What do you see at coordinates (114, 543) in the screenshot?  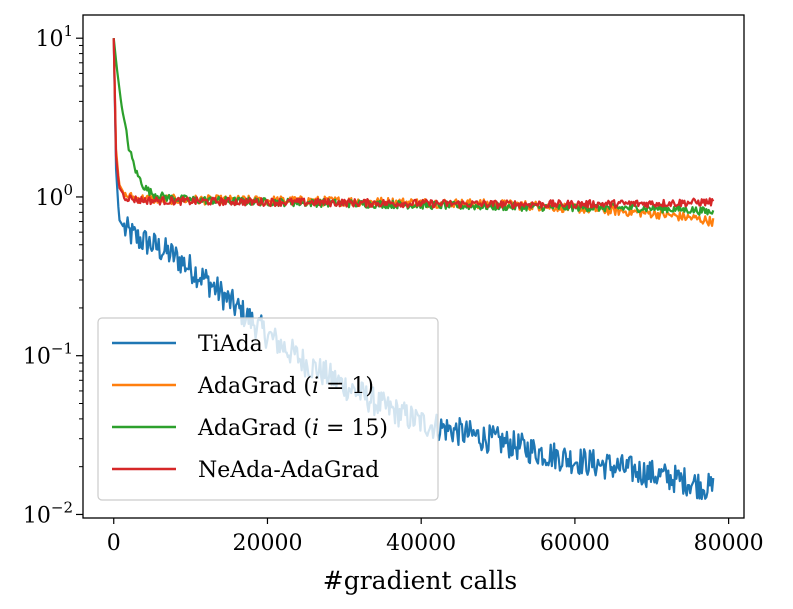 I see `x-tick-label: 0` at bounding box center [114, 543].